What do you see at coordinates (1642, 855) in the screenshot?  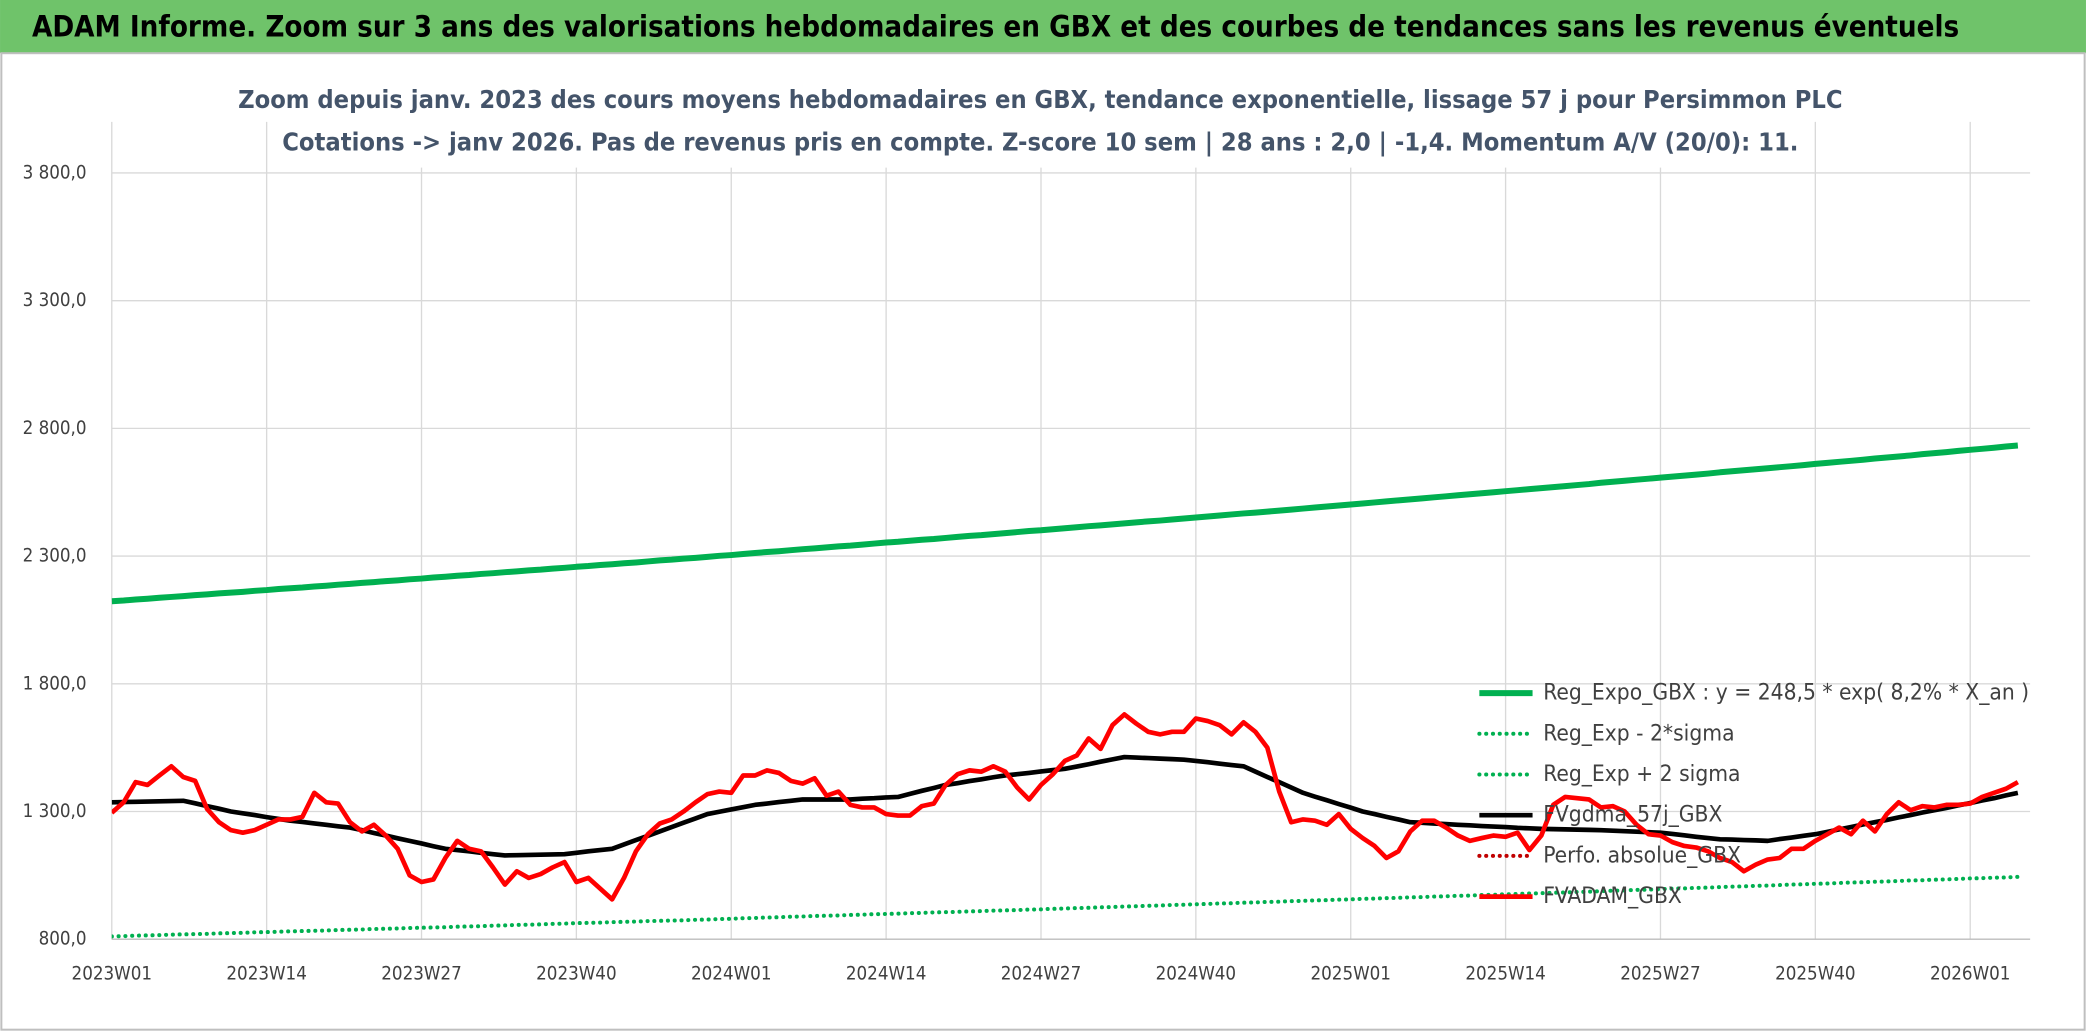 I see `legend-label: Perfo. absolue_GBX` at bounding box center [1642, 855].